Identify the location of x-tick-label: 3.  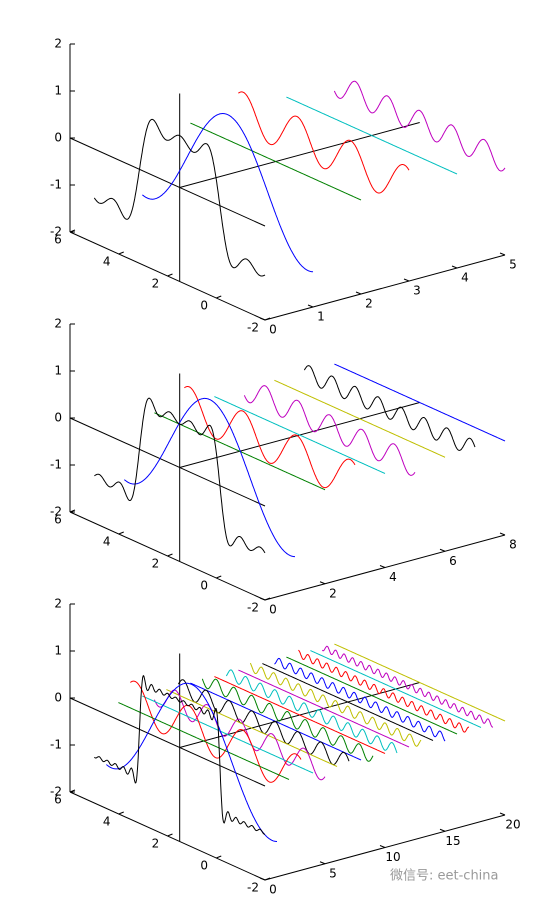
(417, 291).